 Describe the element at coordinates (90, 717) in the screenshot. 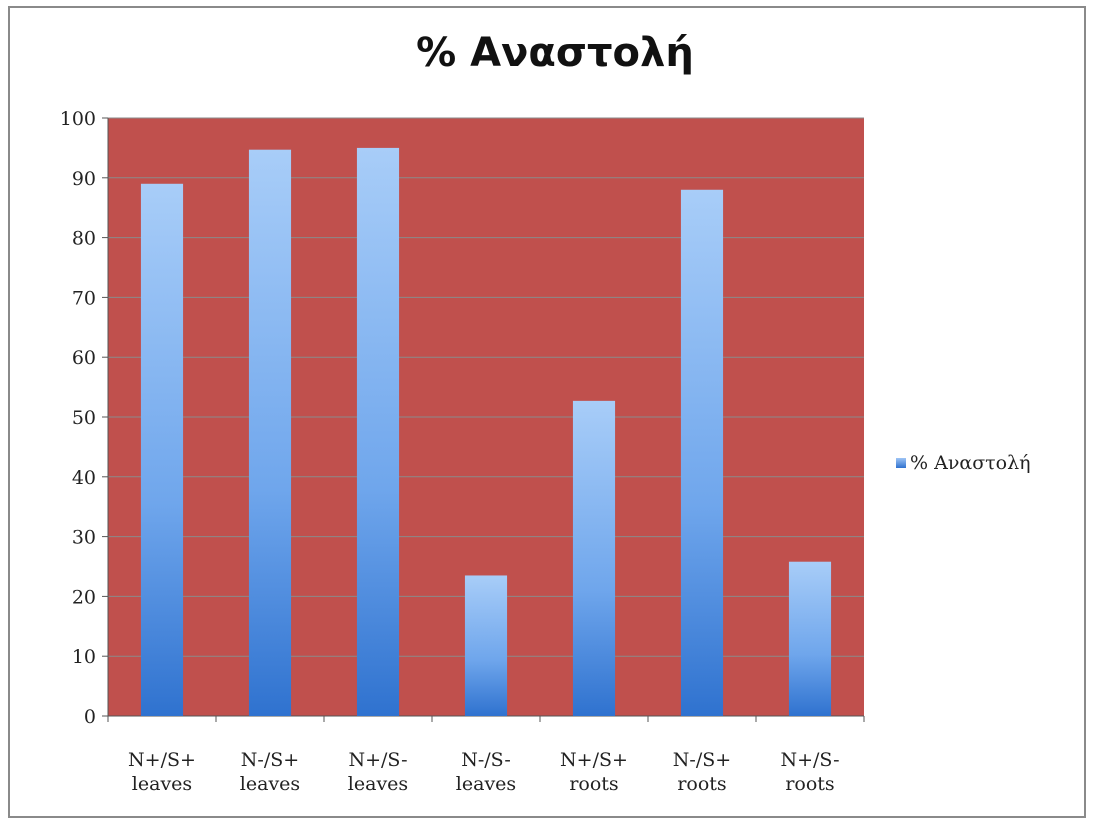

I see `y-tick-label: 0` at that location.